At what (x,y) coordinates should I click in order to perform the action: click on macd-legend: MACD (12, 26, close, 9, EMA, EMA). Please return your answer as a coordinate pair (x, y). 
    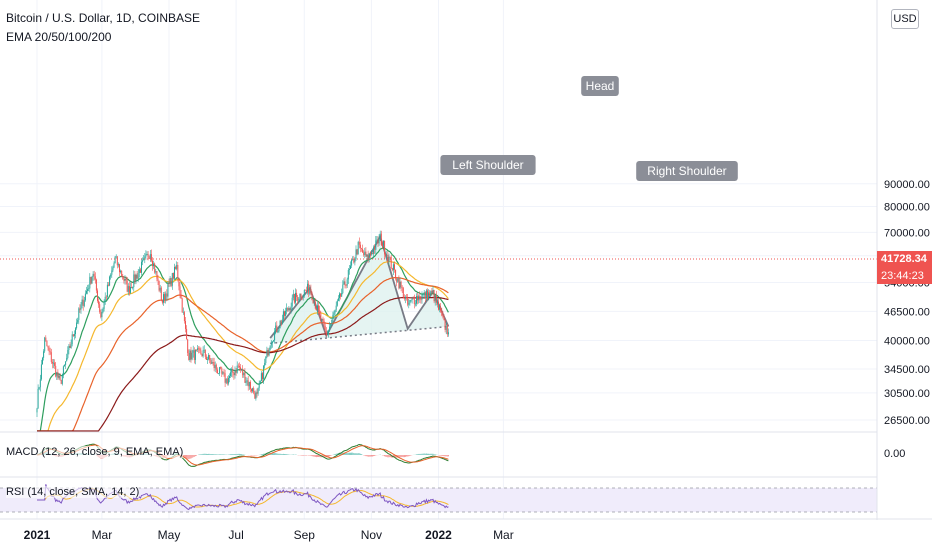
    Looking at the image, I should click on (95, 452).